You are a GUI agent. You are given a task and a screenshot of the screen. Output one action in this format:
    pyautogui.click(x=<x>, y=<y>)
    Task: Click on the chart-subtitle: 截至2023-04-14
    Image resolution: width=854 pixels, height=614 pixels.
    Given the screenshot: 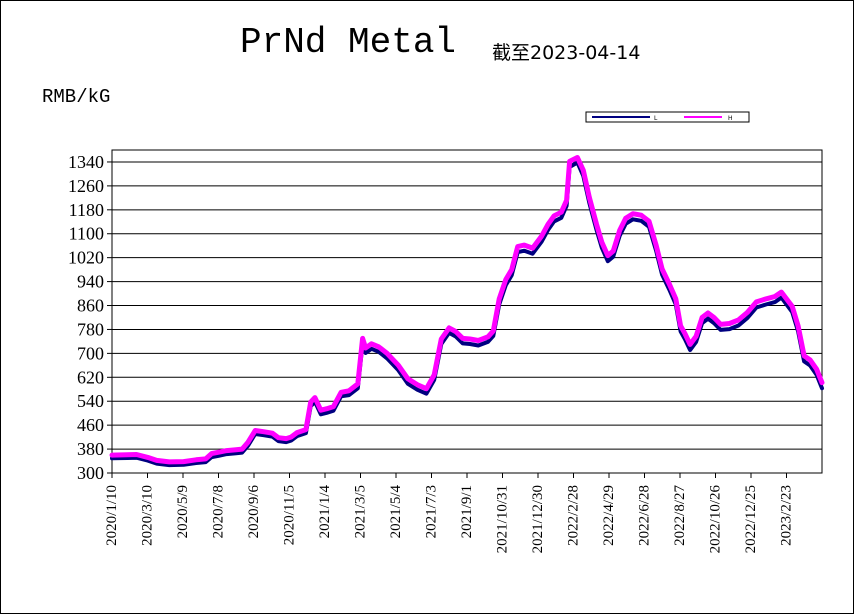 What is the action you would take?
    pyautogui.click(x=566, y=53)
    